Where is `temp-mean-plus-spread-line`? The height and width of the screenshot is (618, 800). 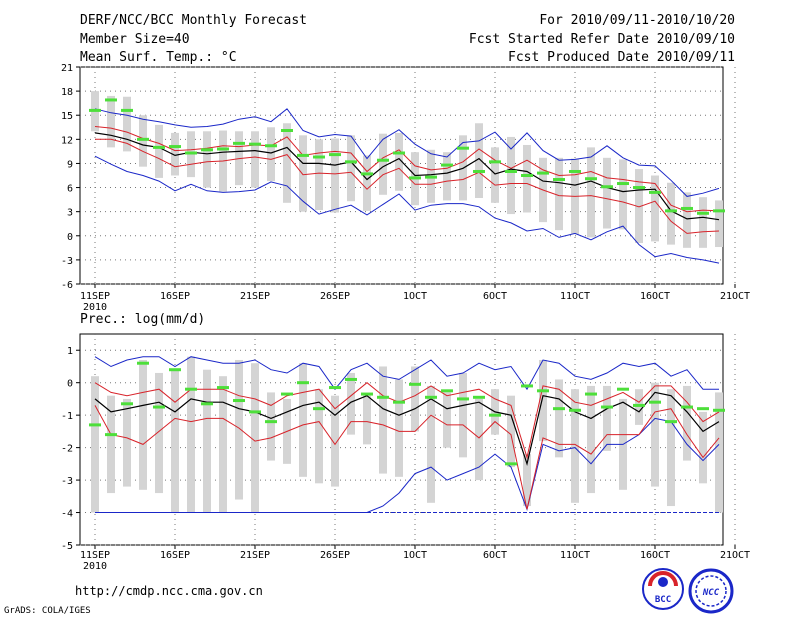 temp-mean-plus-spread-line is located at coordinates (407, 169).